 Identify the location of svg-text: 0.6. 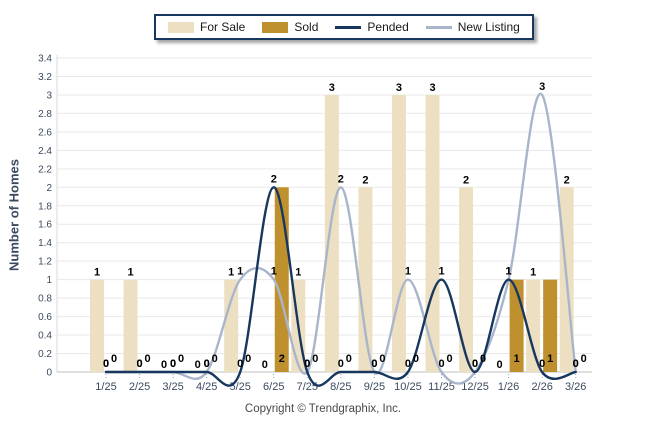
(45, 317).